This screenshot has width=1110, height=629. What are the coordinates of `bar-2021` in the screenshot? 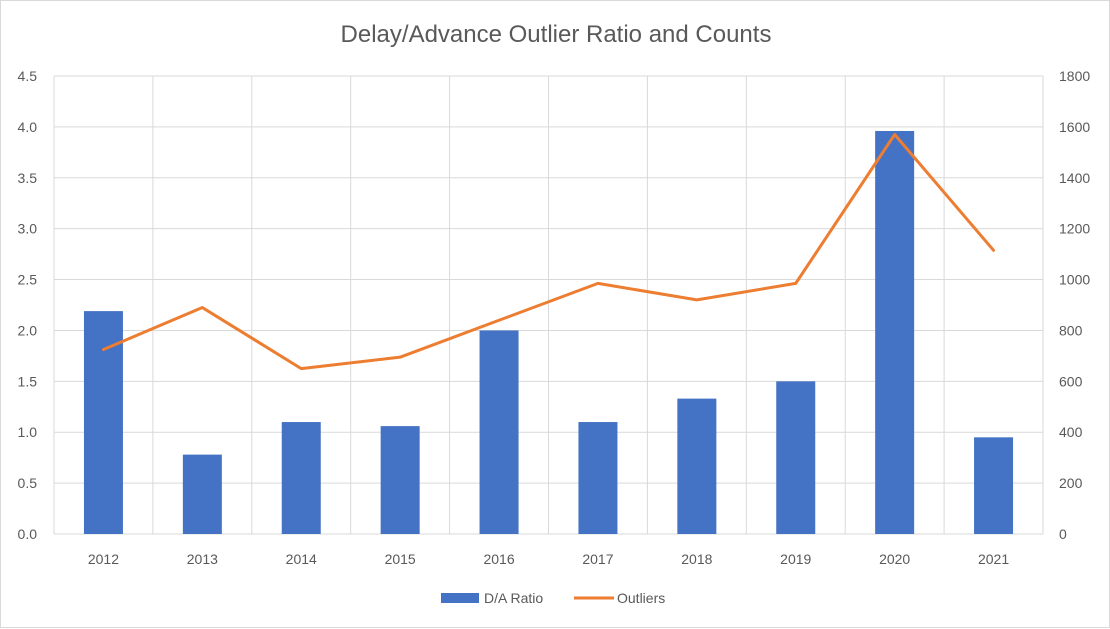 It's located at (993, 485).